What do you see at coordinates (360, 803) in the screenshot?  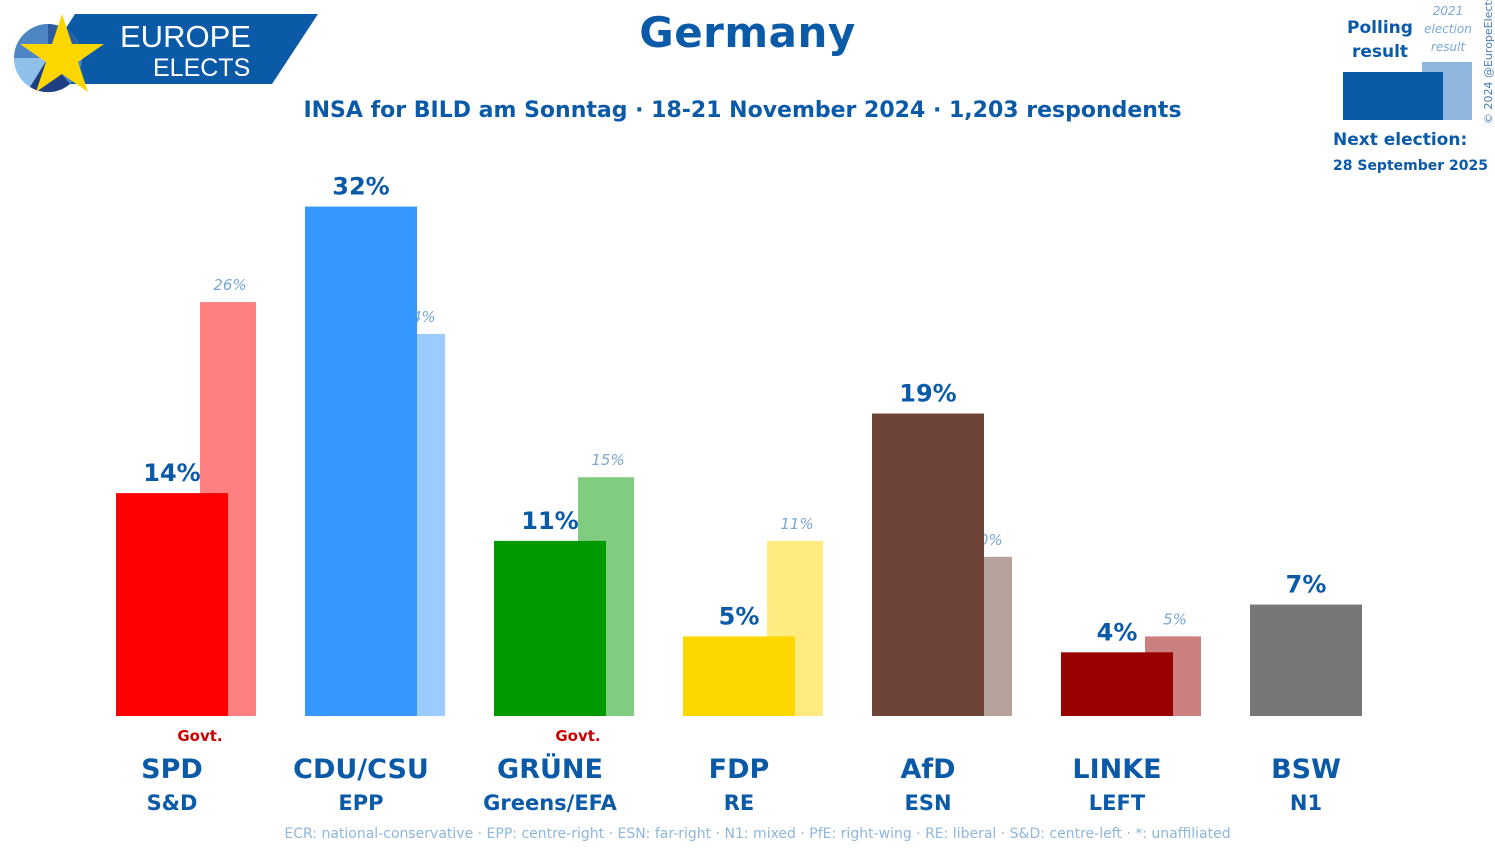 I see `party-group-label: EPP` at bounding box center [360, 803].